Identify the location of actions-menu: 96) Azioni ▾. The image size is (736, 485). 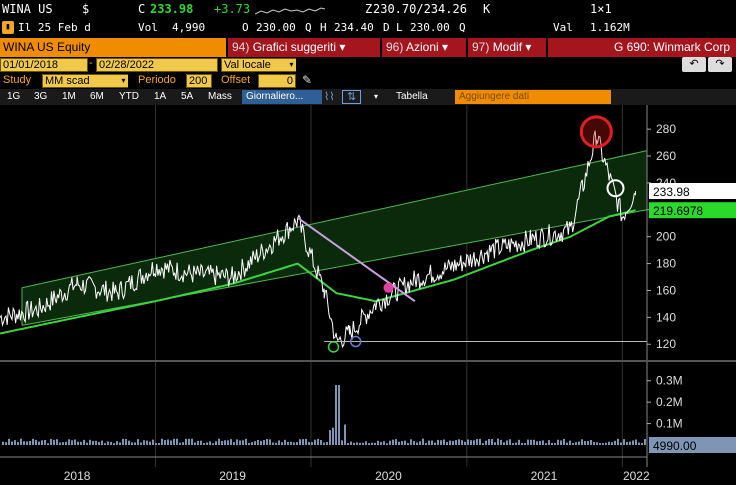
(424, 47).